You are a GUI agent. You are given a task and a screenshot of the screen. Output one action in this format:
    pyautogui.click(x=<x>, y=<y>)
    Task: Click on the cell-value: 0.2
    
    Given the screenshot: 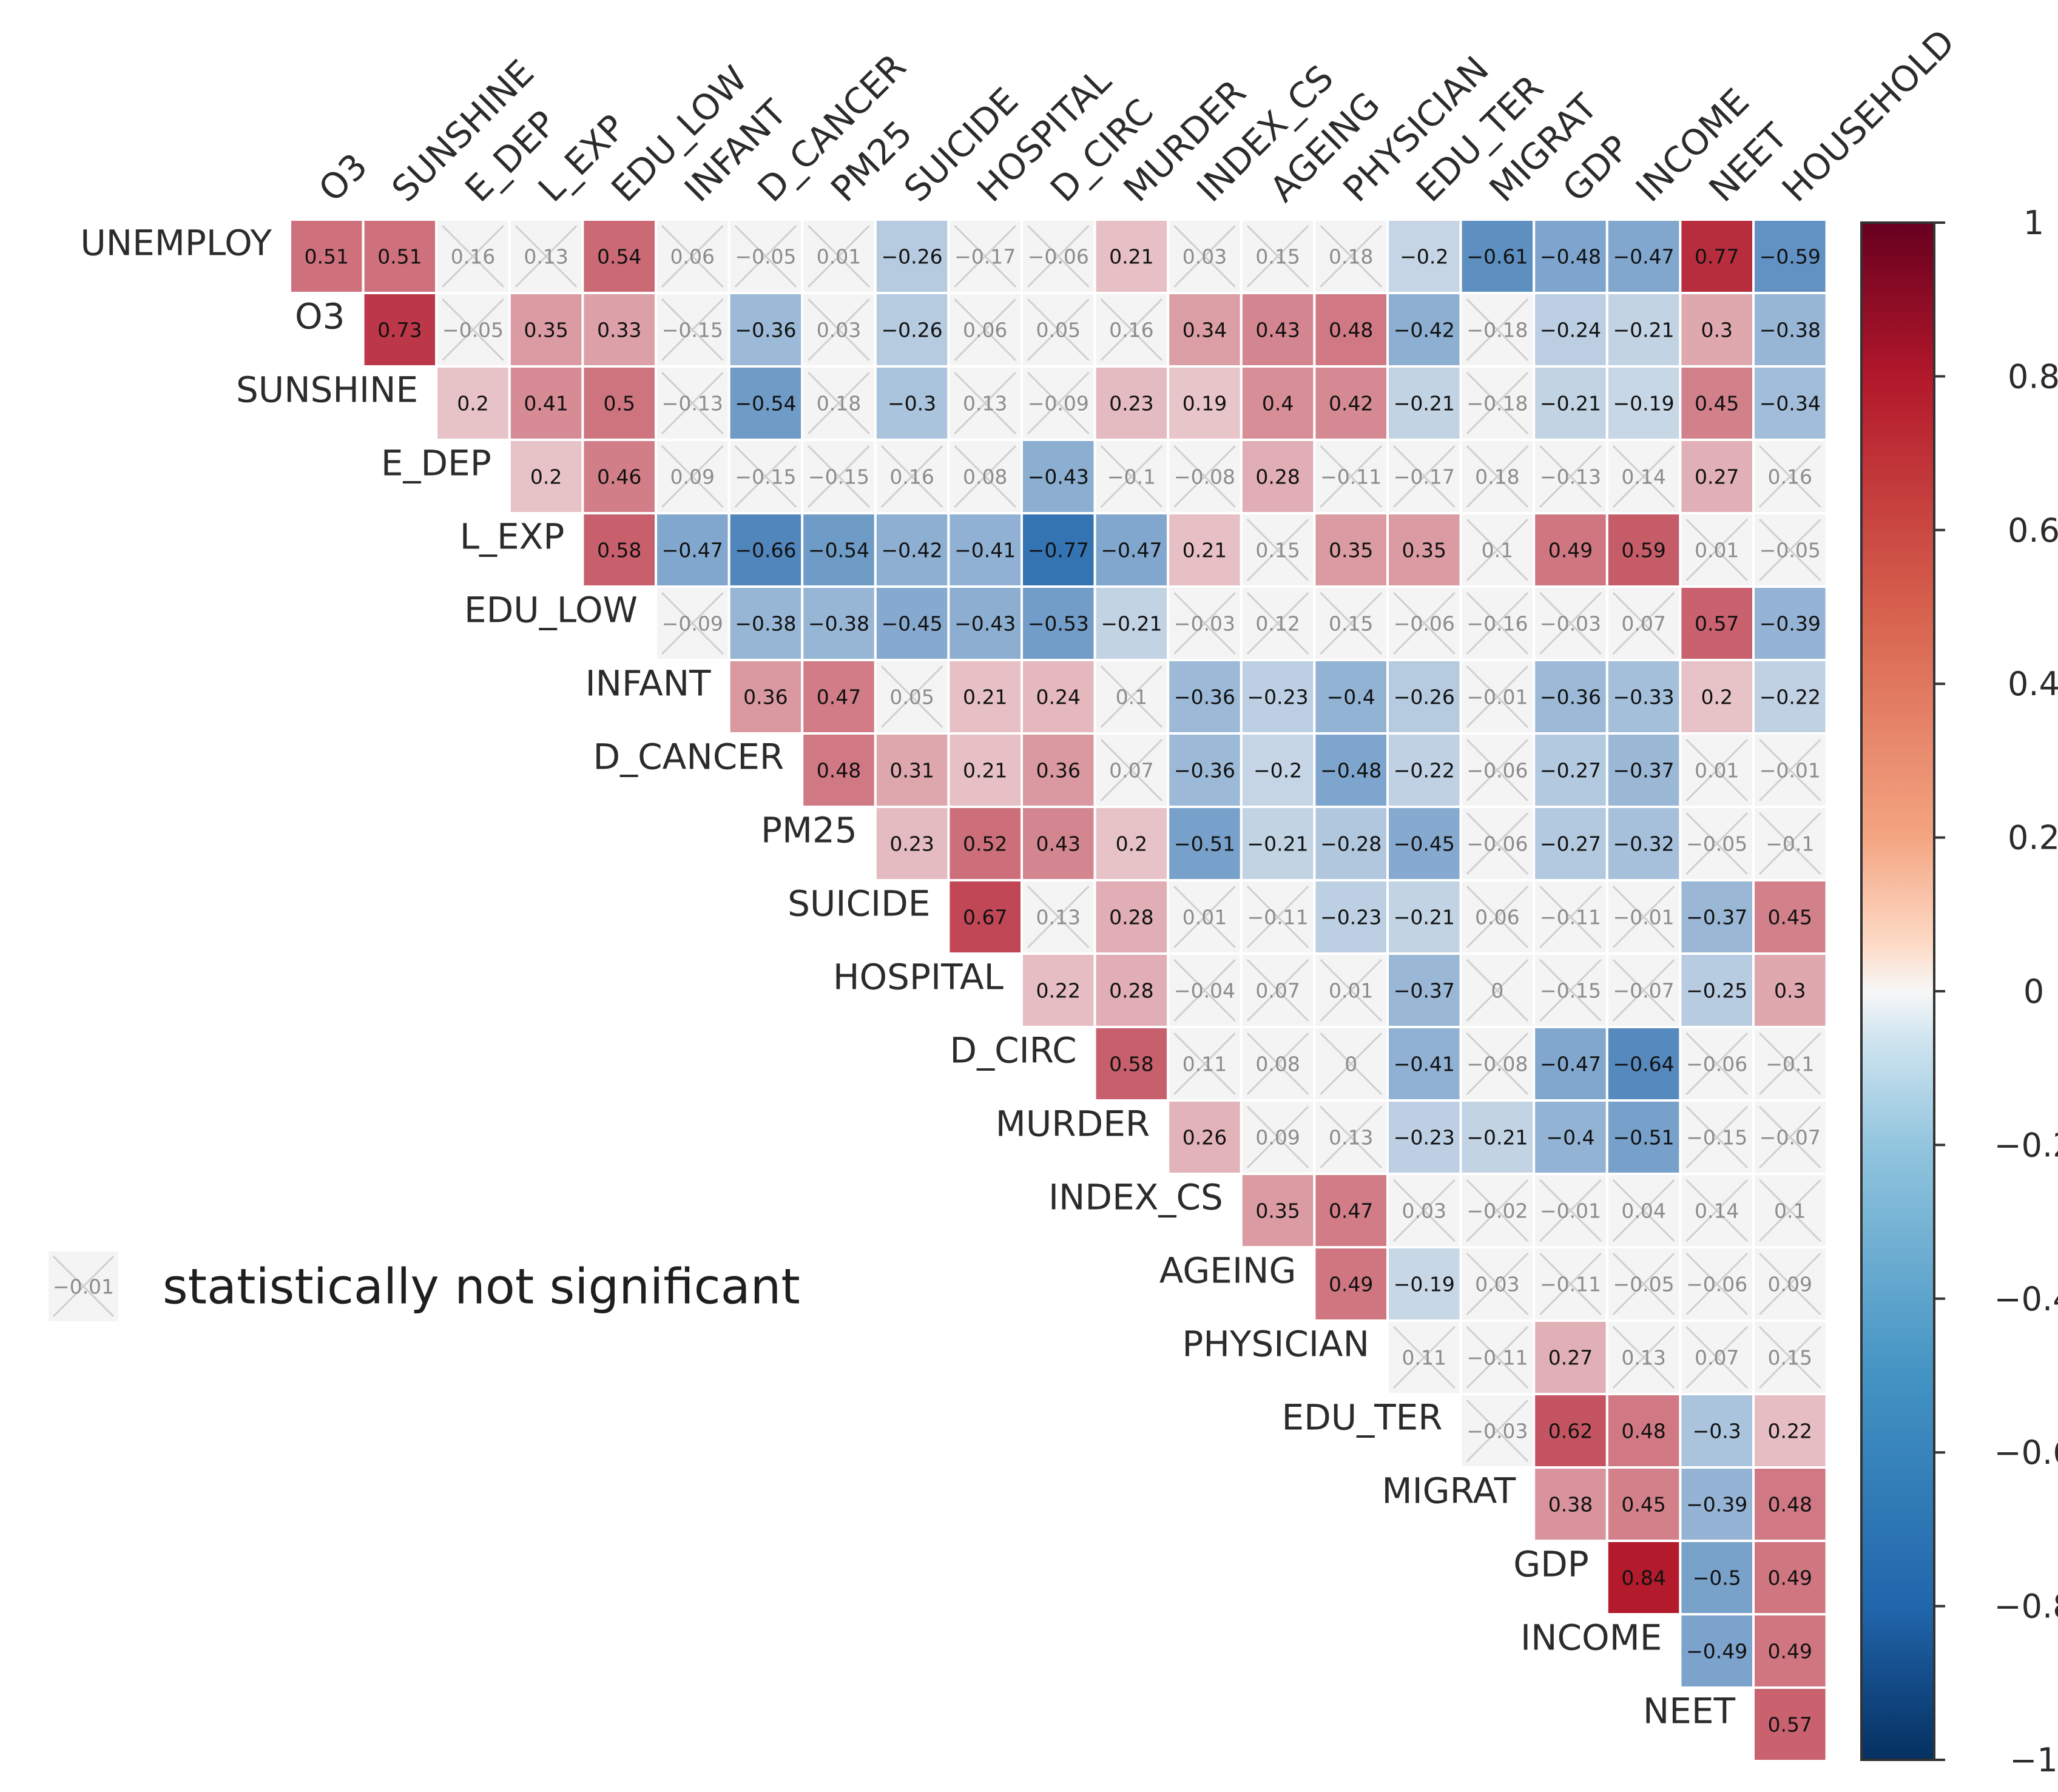 What is the action you would take?
    pyautogui.click(x=472, y=404)
    